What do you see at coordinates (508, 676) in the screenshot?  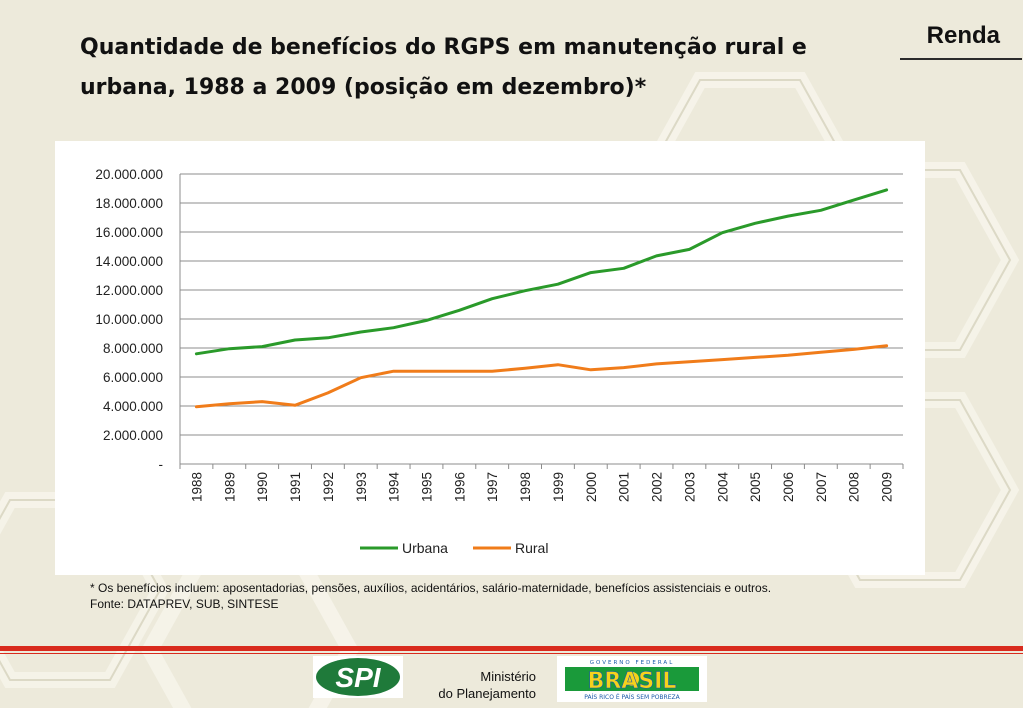 I see `ministry-line1: Ministério` at bounding box center [508, 676].